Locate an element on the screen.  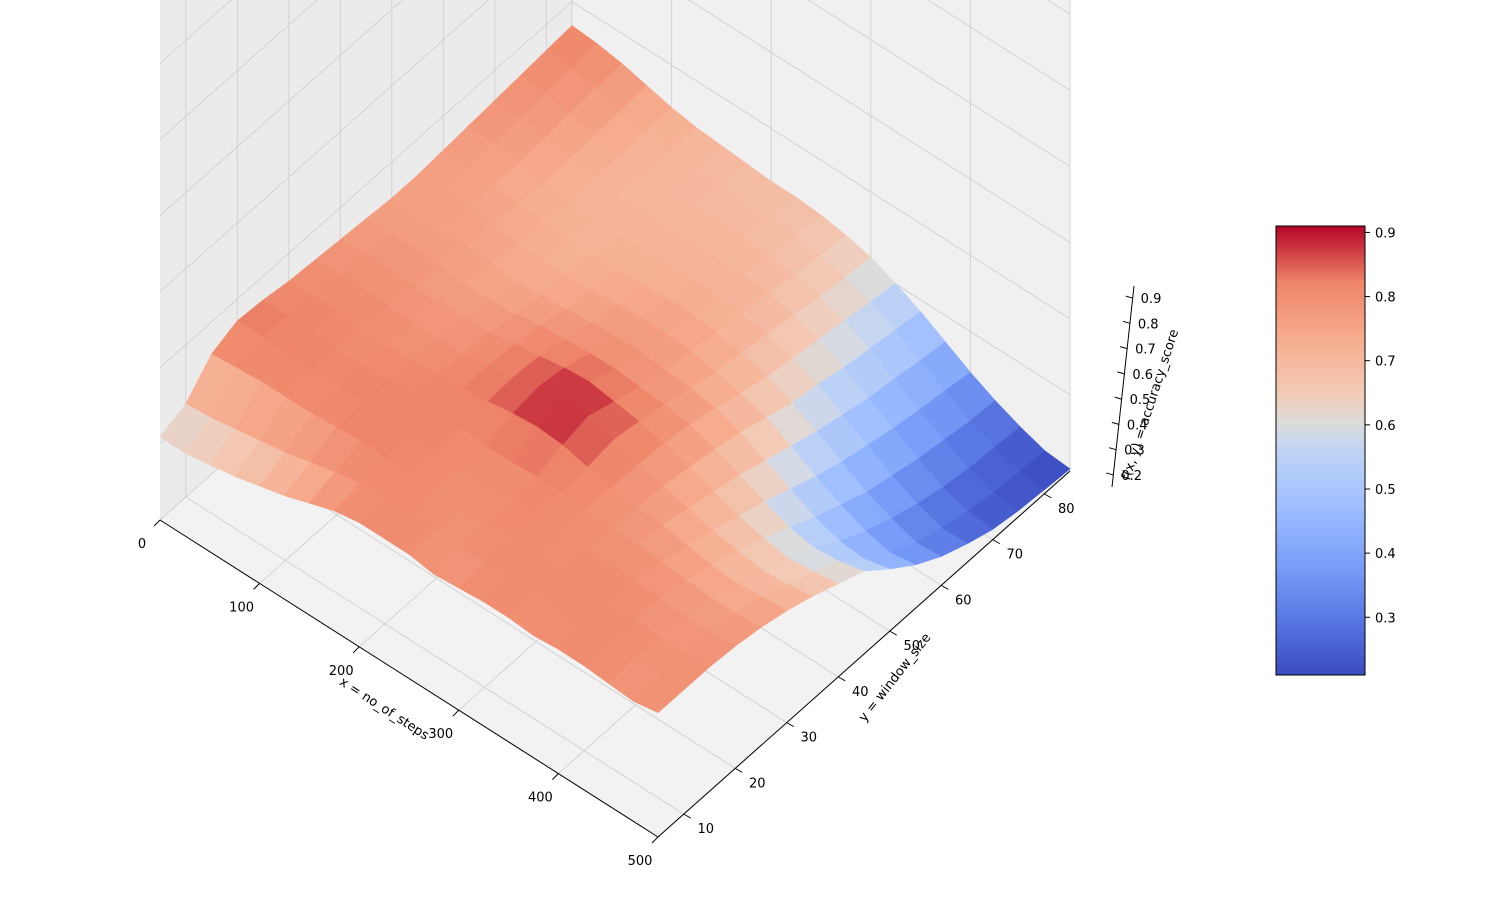
y-tick-label: 80 is located at coordinates (1066, 509).